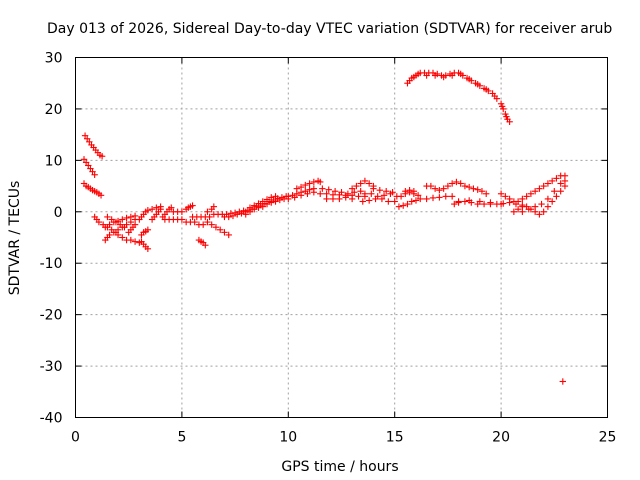 The height and width of the screenshot is (480, 640). What do you see at coordinates (181, 438) in the screenshot?
I see `x-tick-label: 5` at bounding box center [181, 438].